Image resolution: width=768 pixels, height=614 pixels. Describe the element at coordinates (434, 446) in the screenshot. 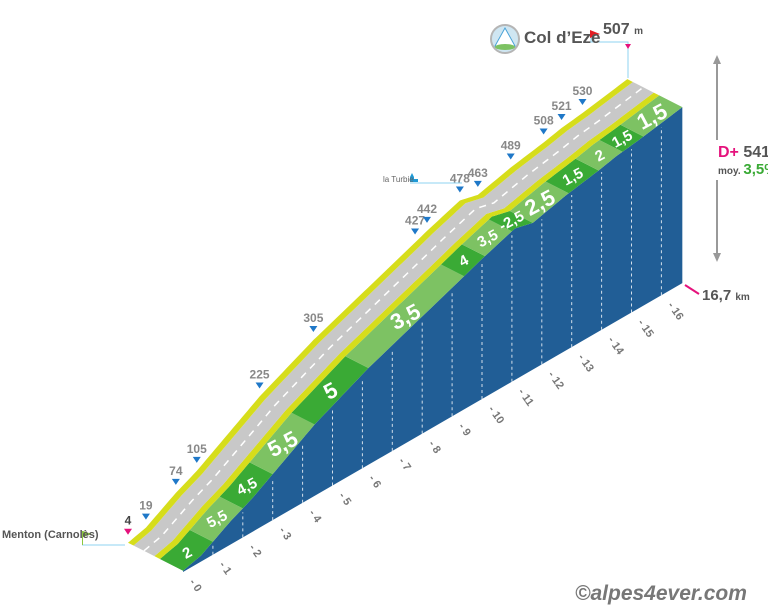

I see `km-tick-label: - 8` at that location.